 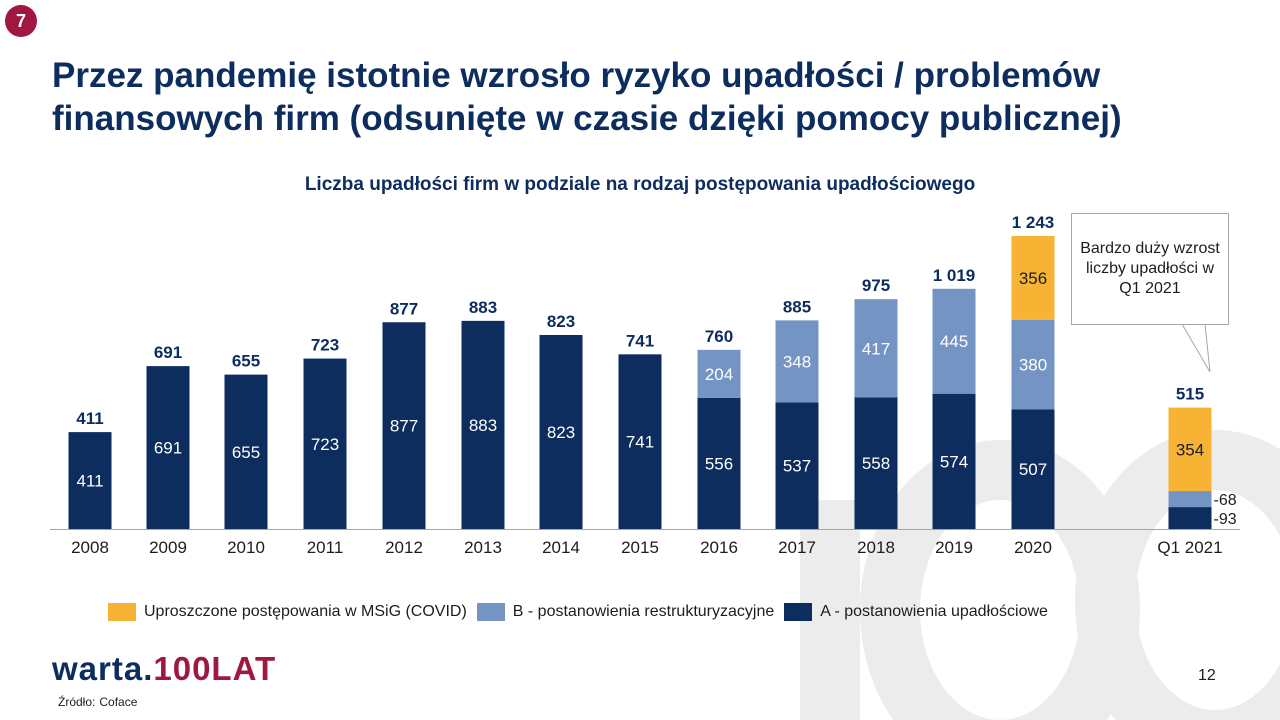 I want to click on legend-item-a: A - postanowienia upadłościowe, so click(x=916, y=612).